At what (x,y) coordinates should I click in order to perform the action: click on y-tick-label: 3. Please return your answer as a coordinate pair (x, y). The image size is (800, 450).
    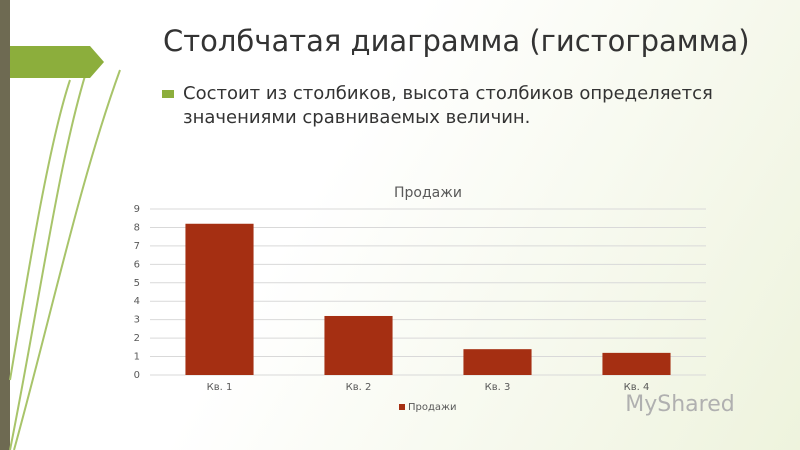
    Looking at the image, I should click on (137, 320).